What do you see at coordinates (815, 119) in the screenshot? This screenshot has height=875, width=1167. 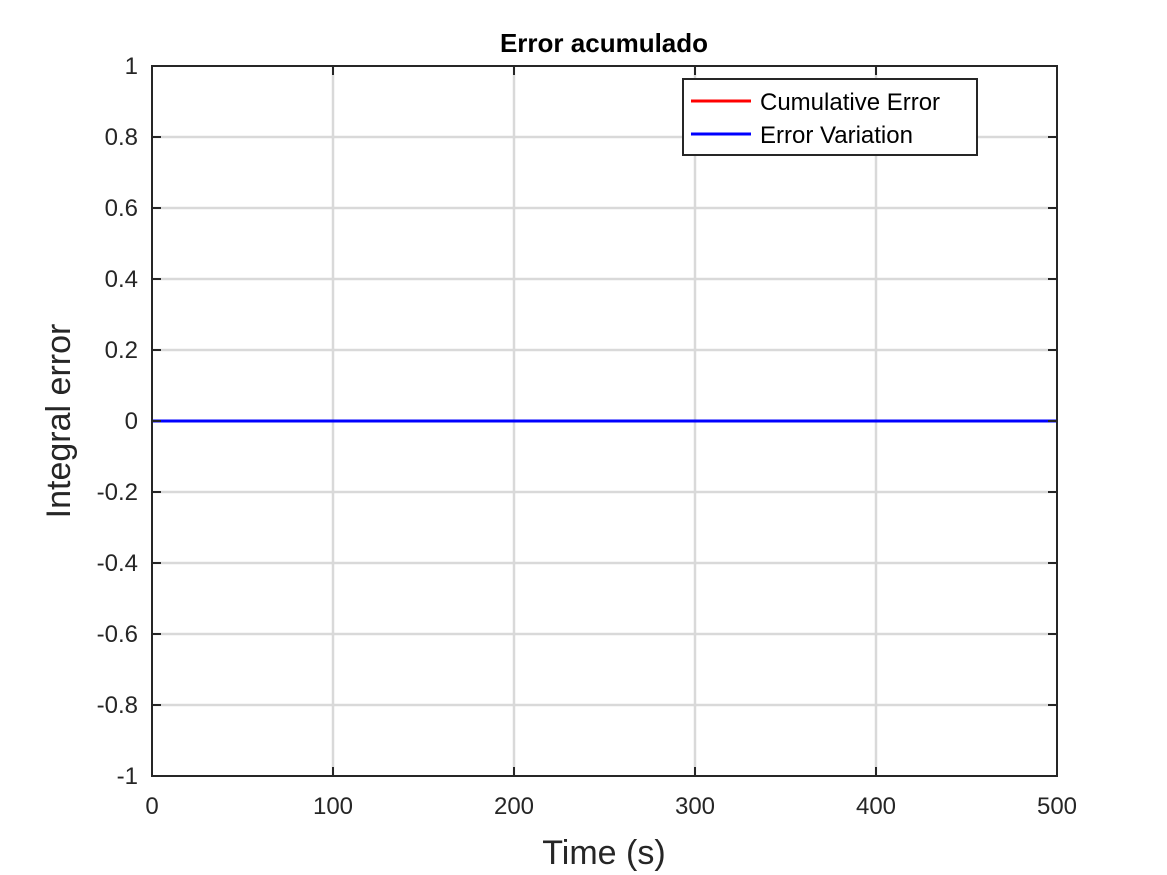 I see `legend-items: Cumulative Error Error Variation` at bounding box center [815, 119].